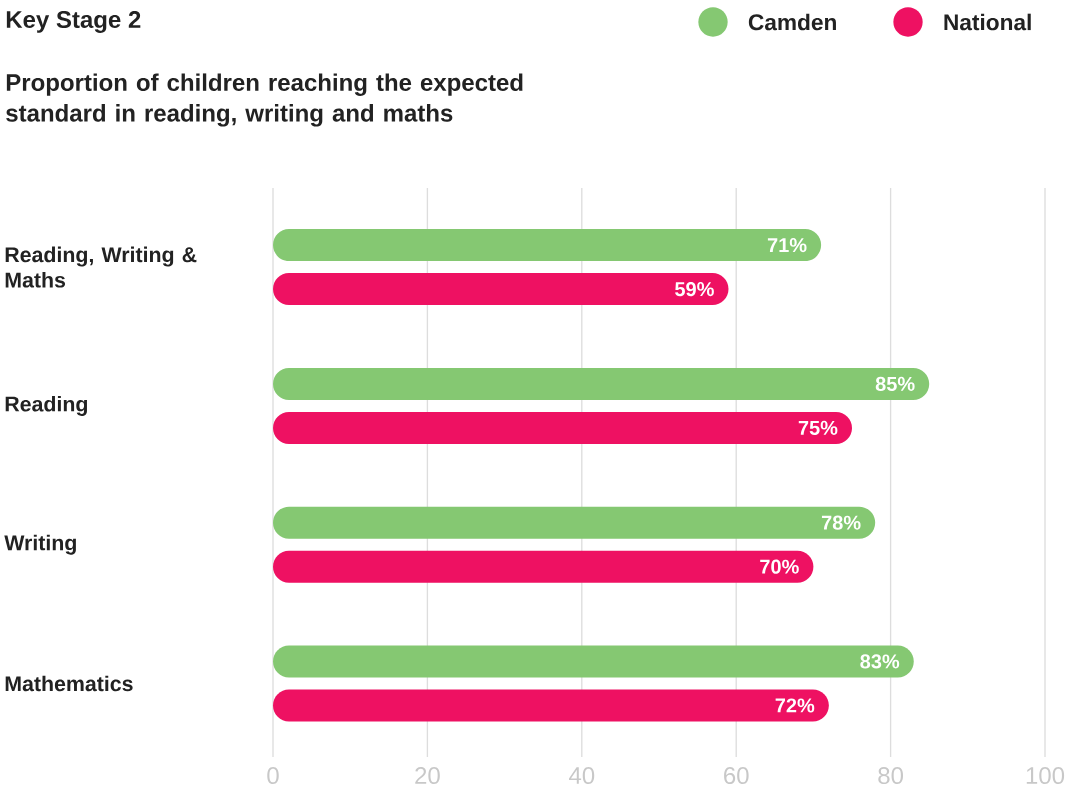  What do you see at coordinates (69, 683) in the screenshot?
I see `y-tick-label: Mathematics` at bounding box center [69, 683].